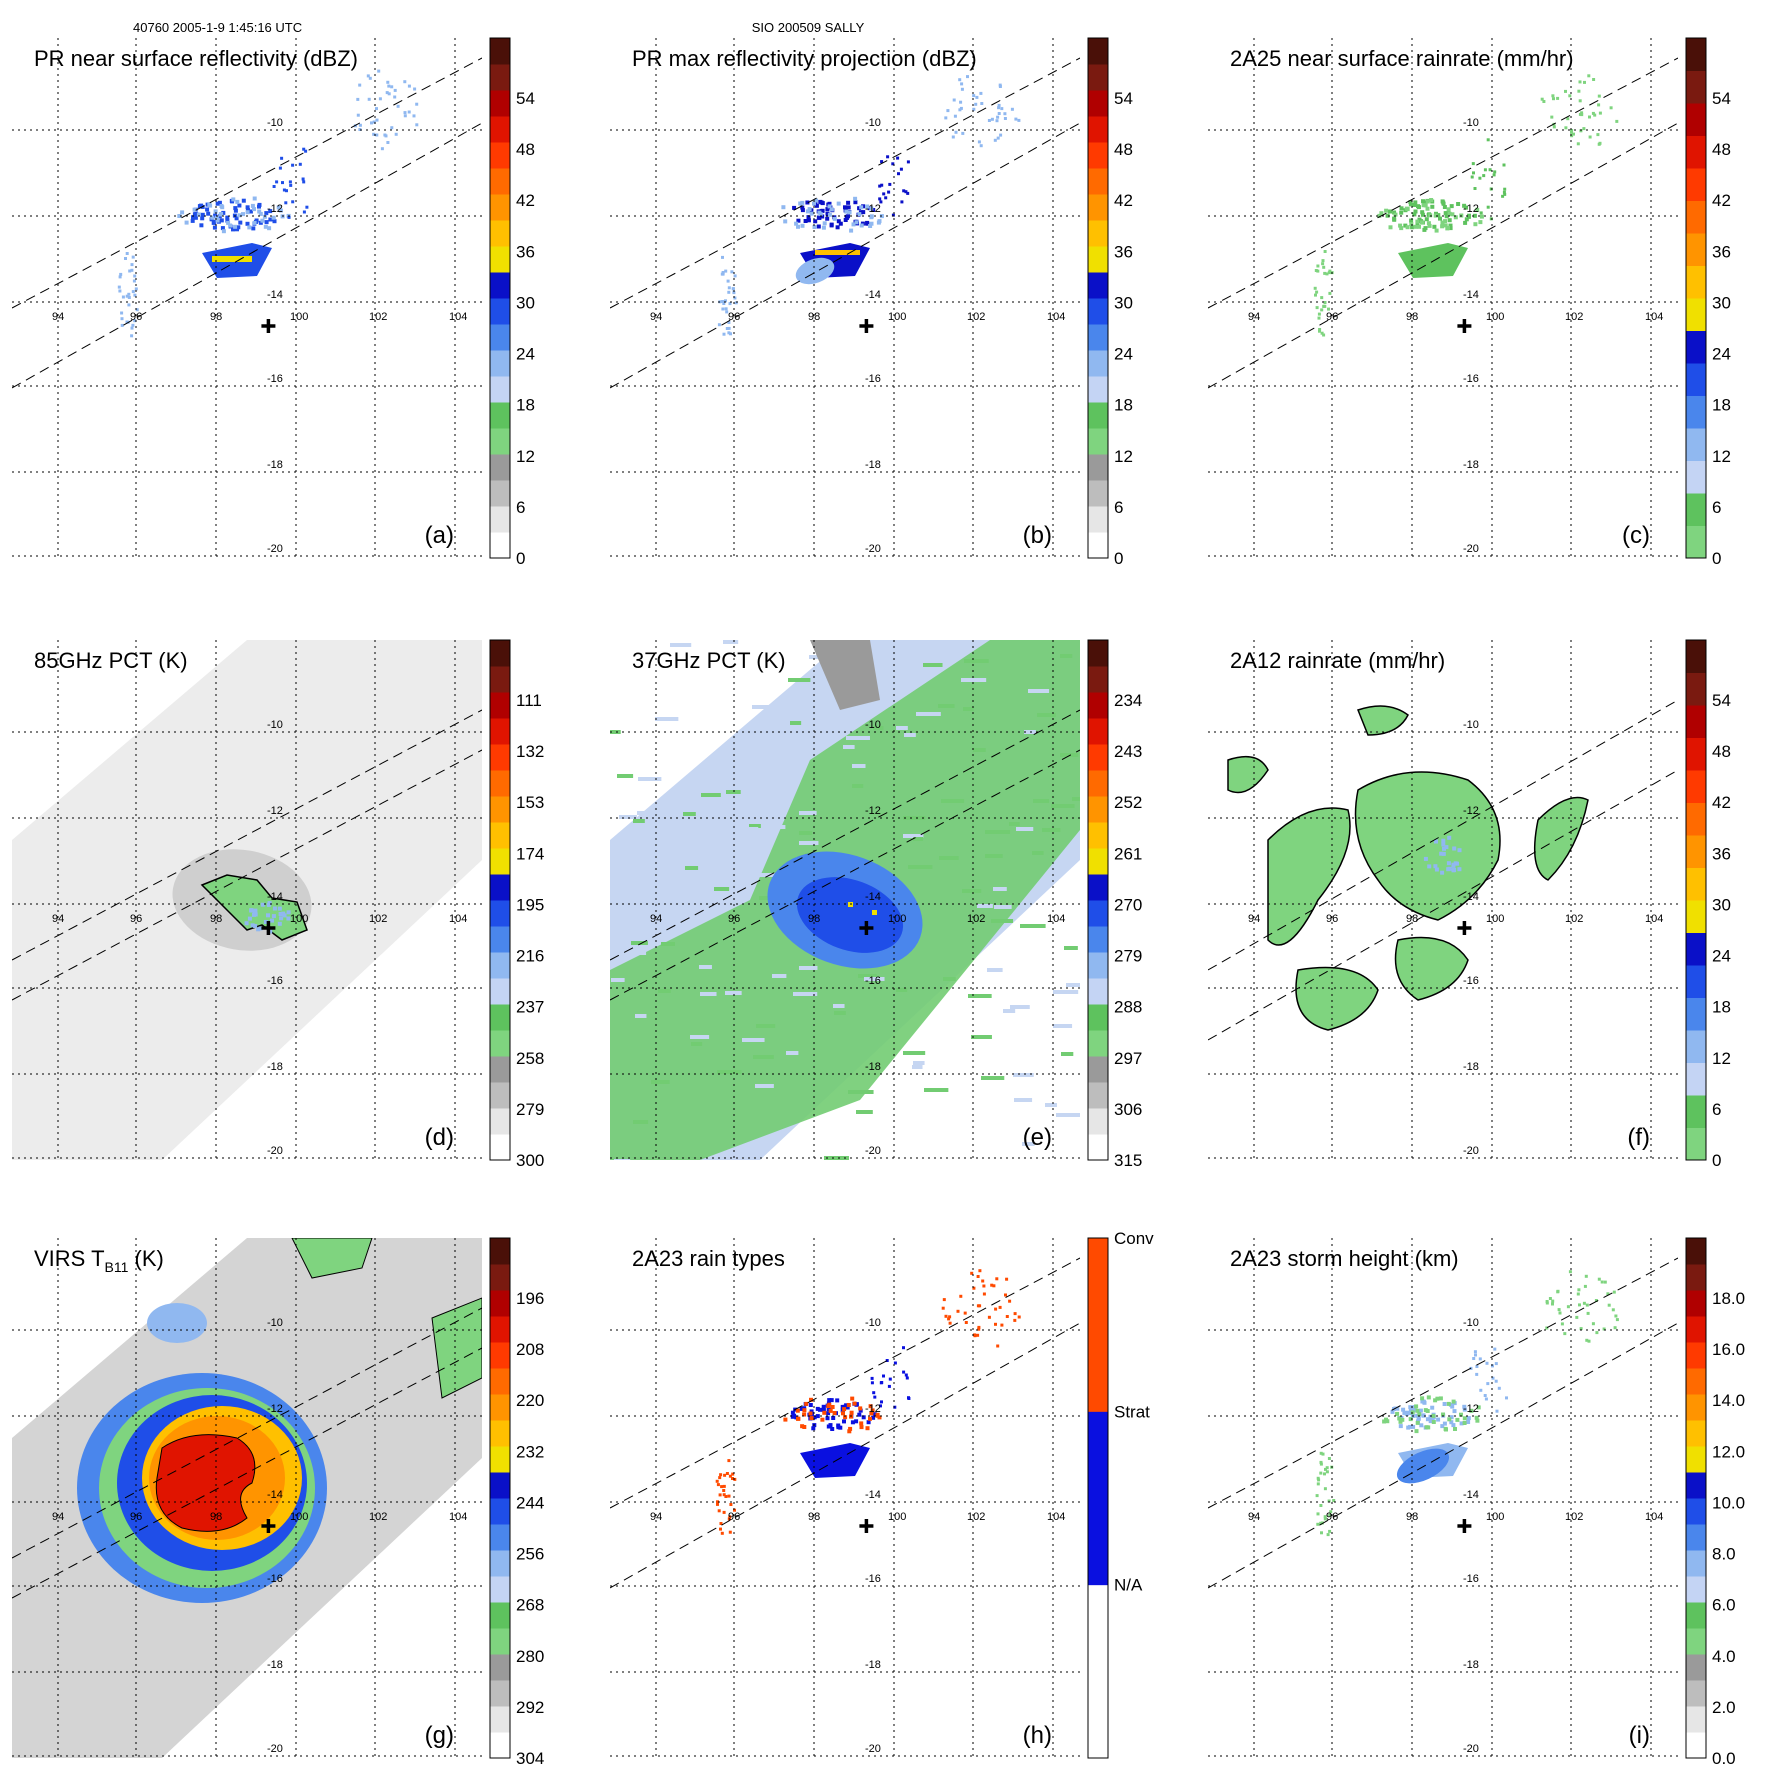 This screenshot has height=1771, width=1771. Describe the element at coordinates (1721, 853) in the screenshot. I see `colorbar-tick-label: 36` at that location.